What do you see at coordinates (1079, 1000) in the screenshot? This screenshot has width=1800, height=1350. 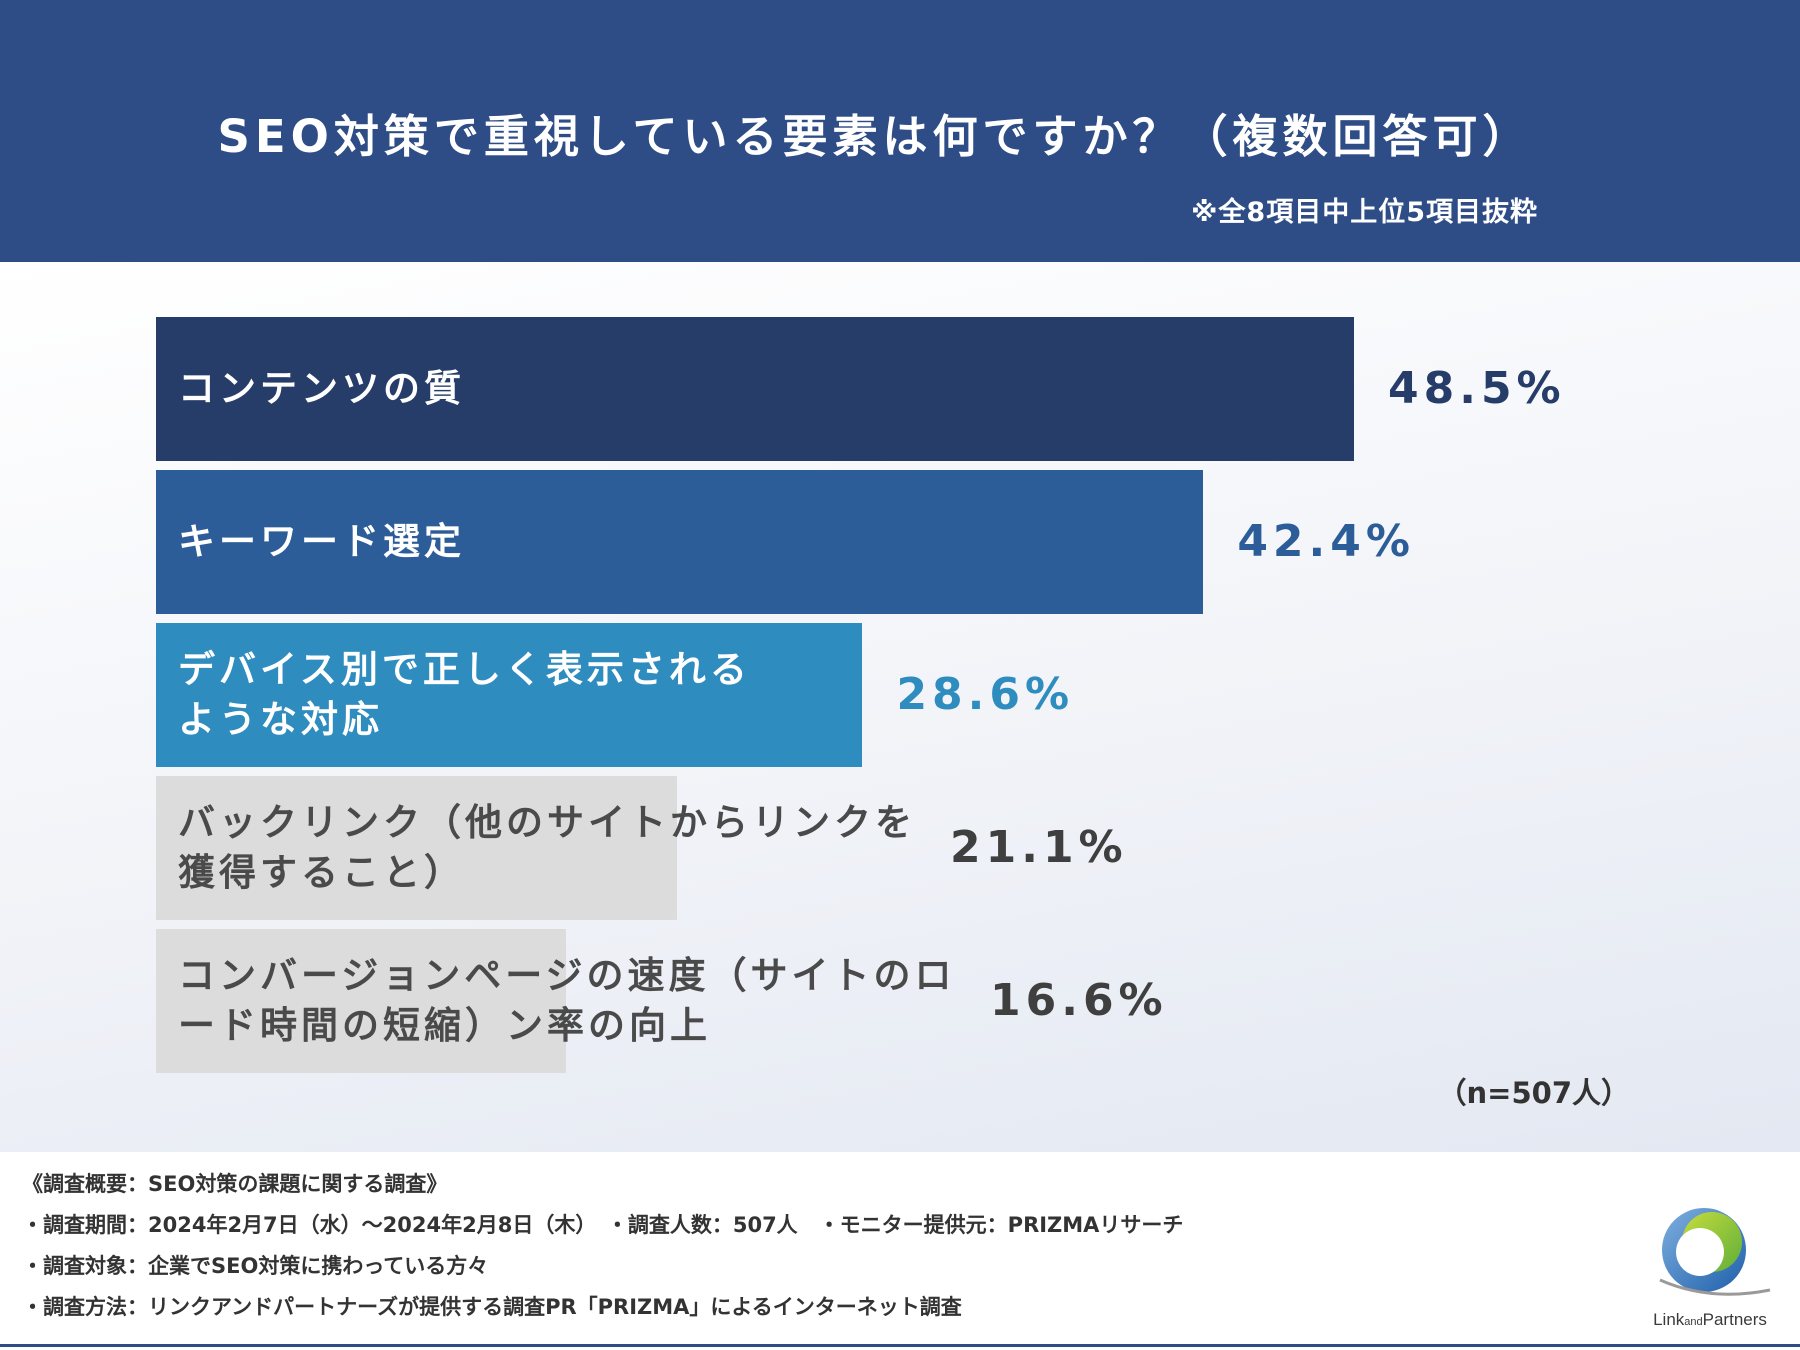 I see `bar-value-5: 16.6%` at bounding box center [1079, 1000].